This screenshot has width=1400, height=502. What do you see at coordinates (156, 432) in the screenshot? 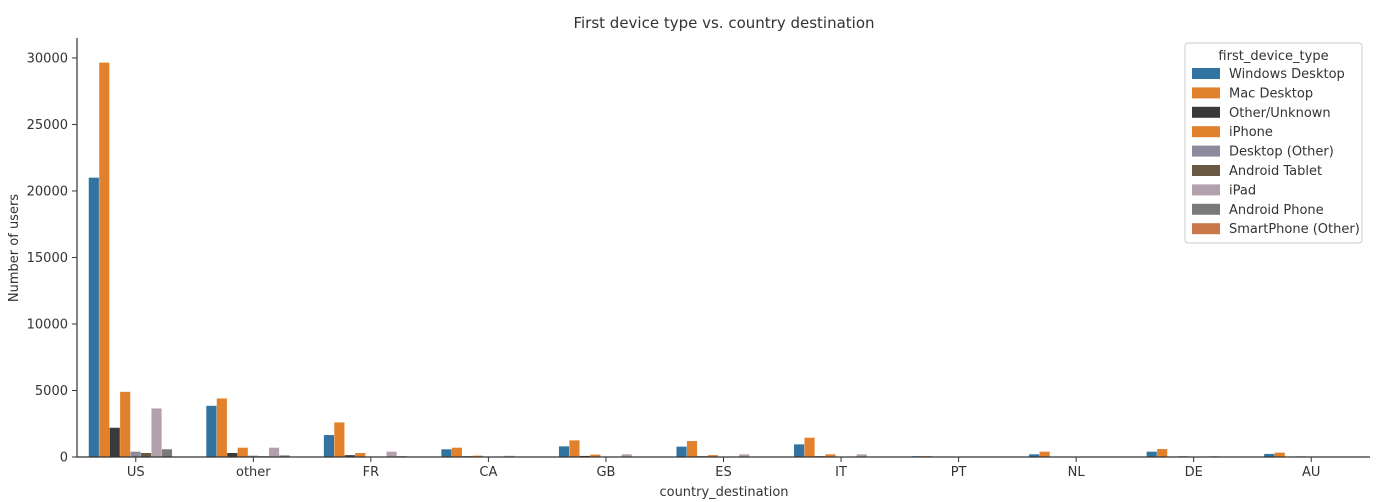
I see `bar-ipad-us` at bounding box center [156, 432].